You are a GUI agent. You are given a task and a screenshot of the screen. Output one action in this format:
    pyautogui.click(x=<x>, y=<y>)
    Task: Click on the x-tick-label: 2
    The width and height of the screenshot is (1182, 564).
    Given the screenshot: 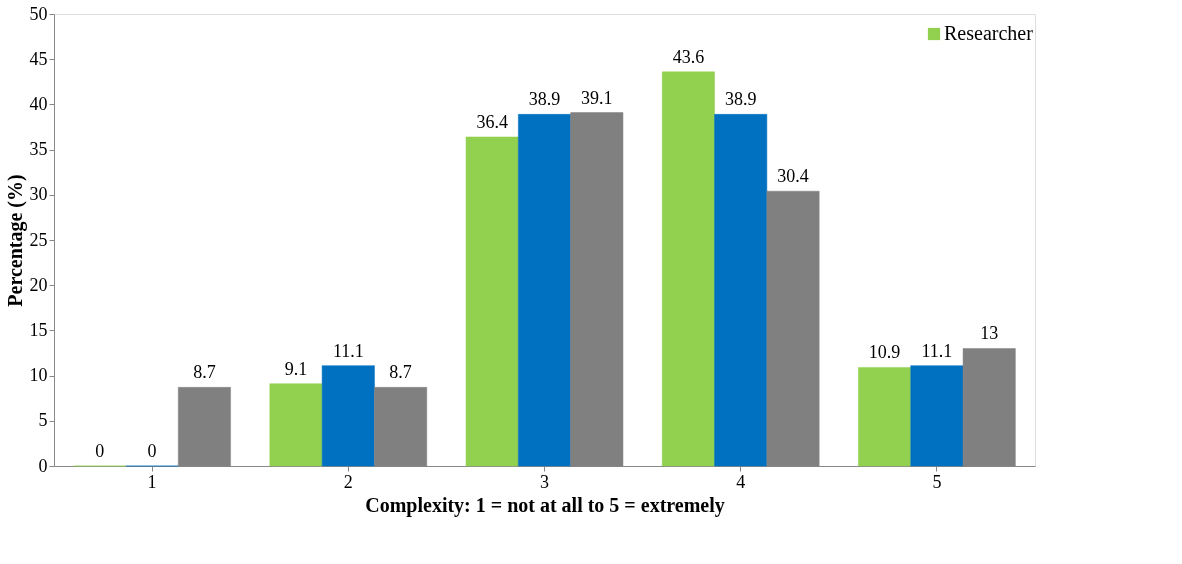 What is the action you would take?
    pyautogui.click(x=348, y=481)
    